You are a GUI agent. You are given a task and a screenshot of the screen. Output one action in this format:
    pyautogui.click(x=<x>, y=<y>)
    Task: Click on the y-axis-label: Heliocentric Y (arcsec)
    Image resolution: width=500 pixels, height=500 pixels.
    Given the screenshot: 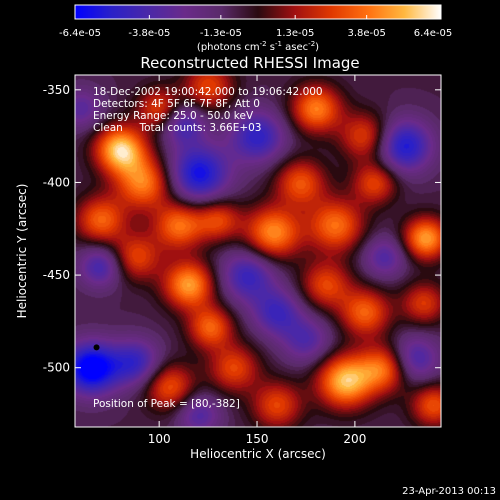 What is the action you would take?
    pyautogui.click(x=22, y=251)
    